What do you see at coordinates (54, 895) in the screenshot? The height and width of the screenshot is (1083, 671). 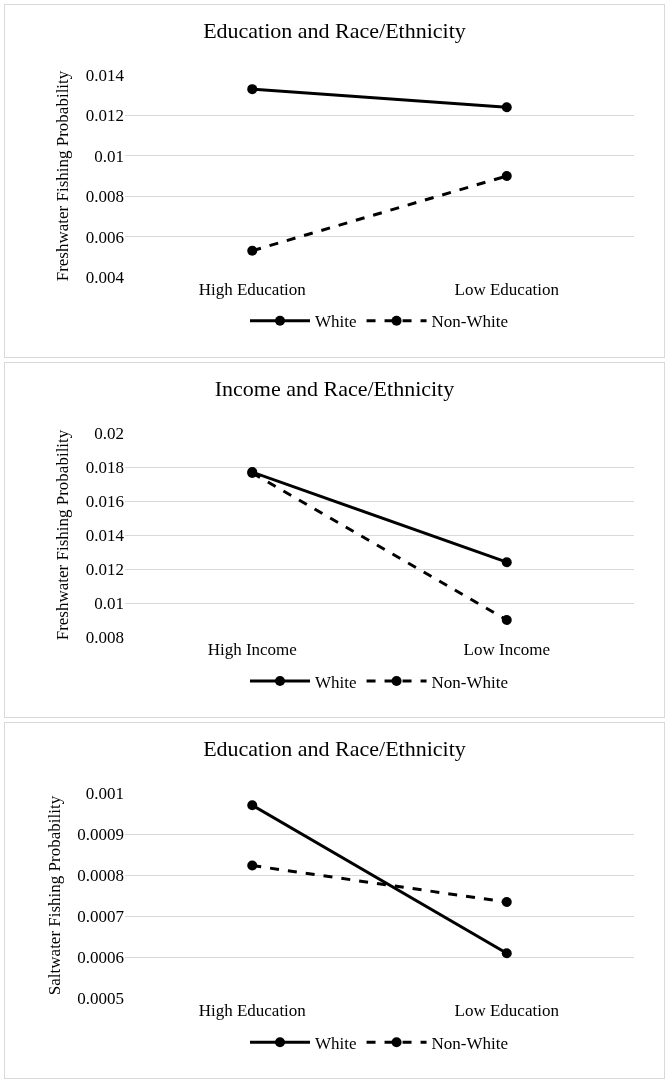 I see `y-axis-title: Saltwater Fishing Probability` at bounding box center [54, 895].